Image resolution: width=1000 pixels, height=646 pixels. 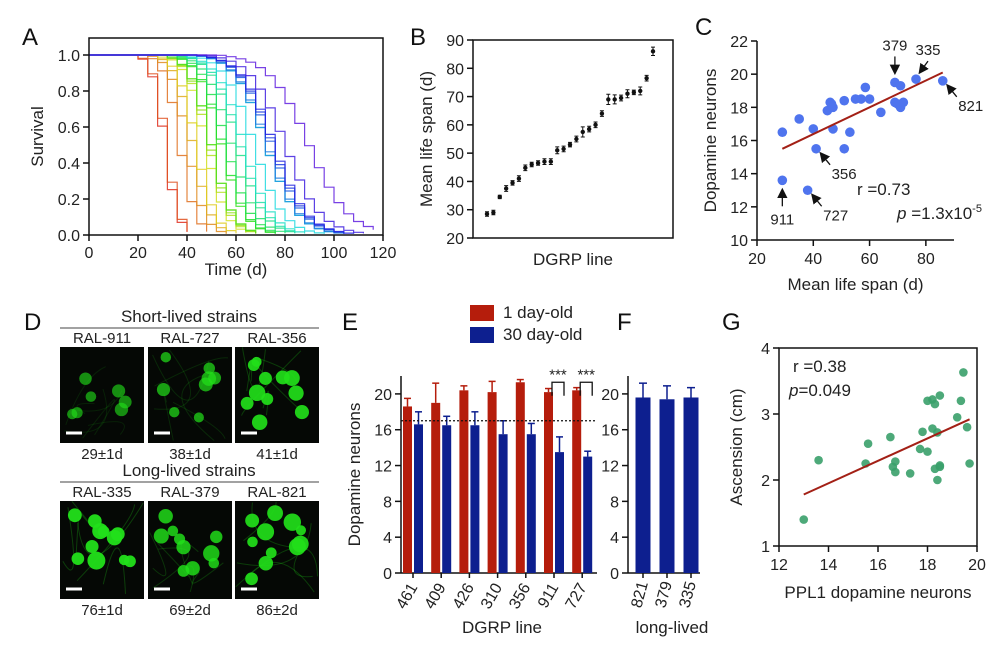 I want to click on p-value: p=0.049, so click(x=819, y=390).